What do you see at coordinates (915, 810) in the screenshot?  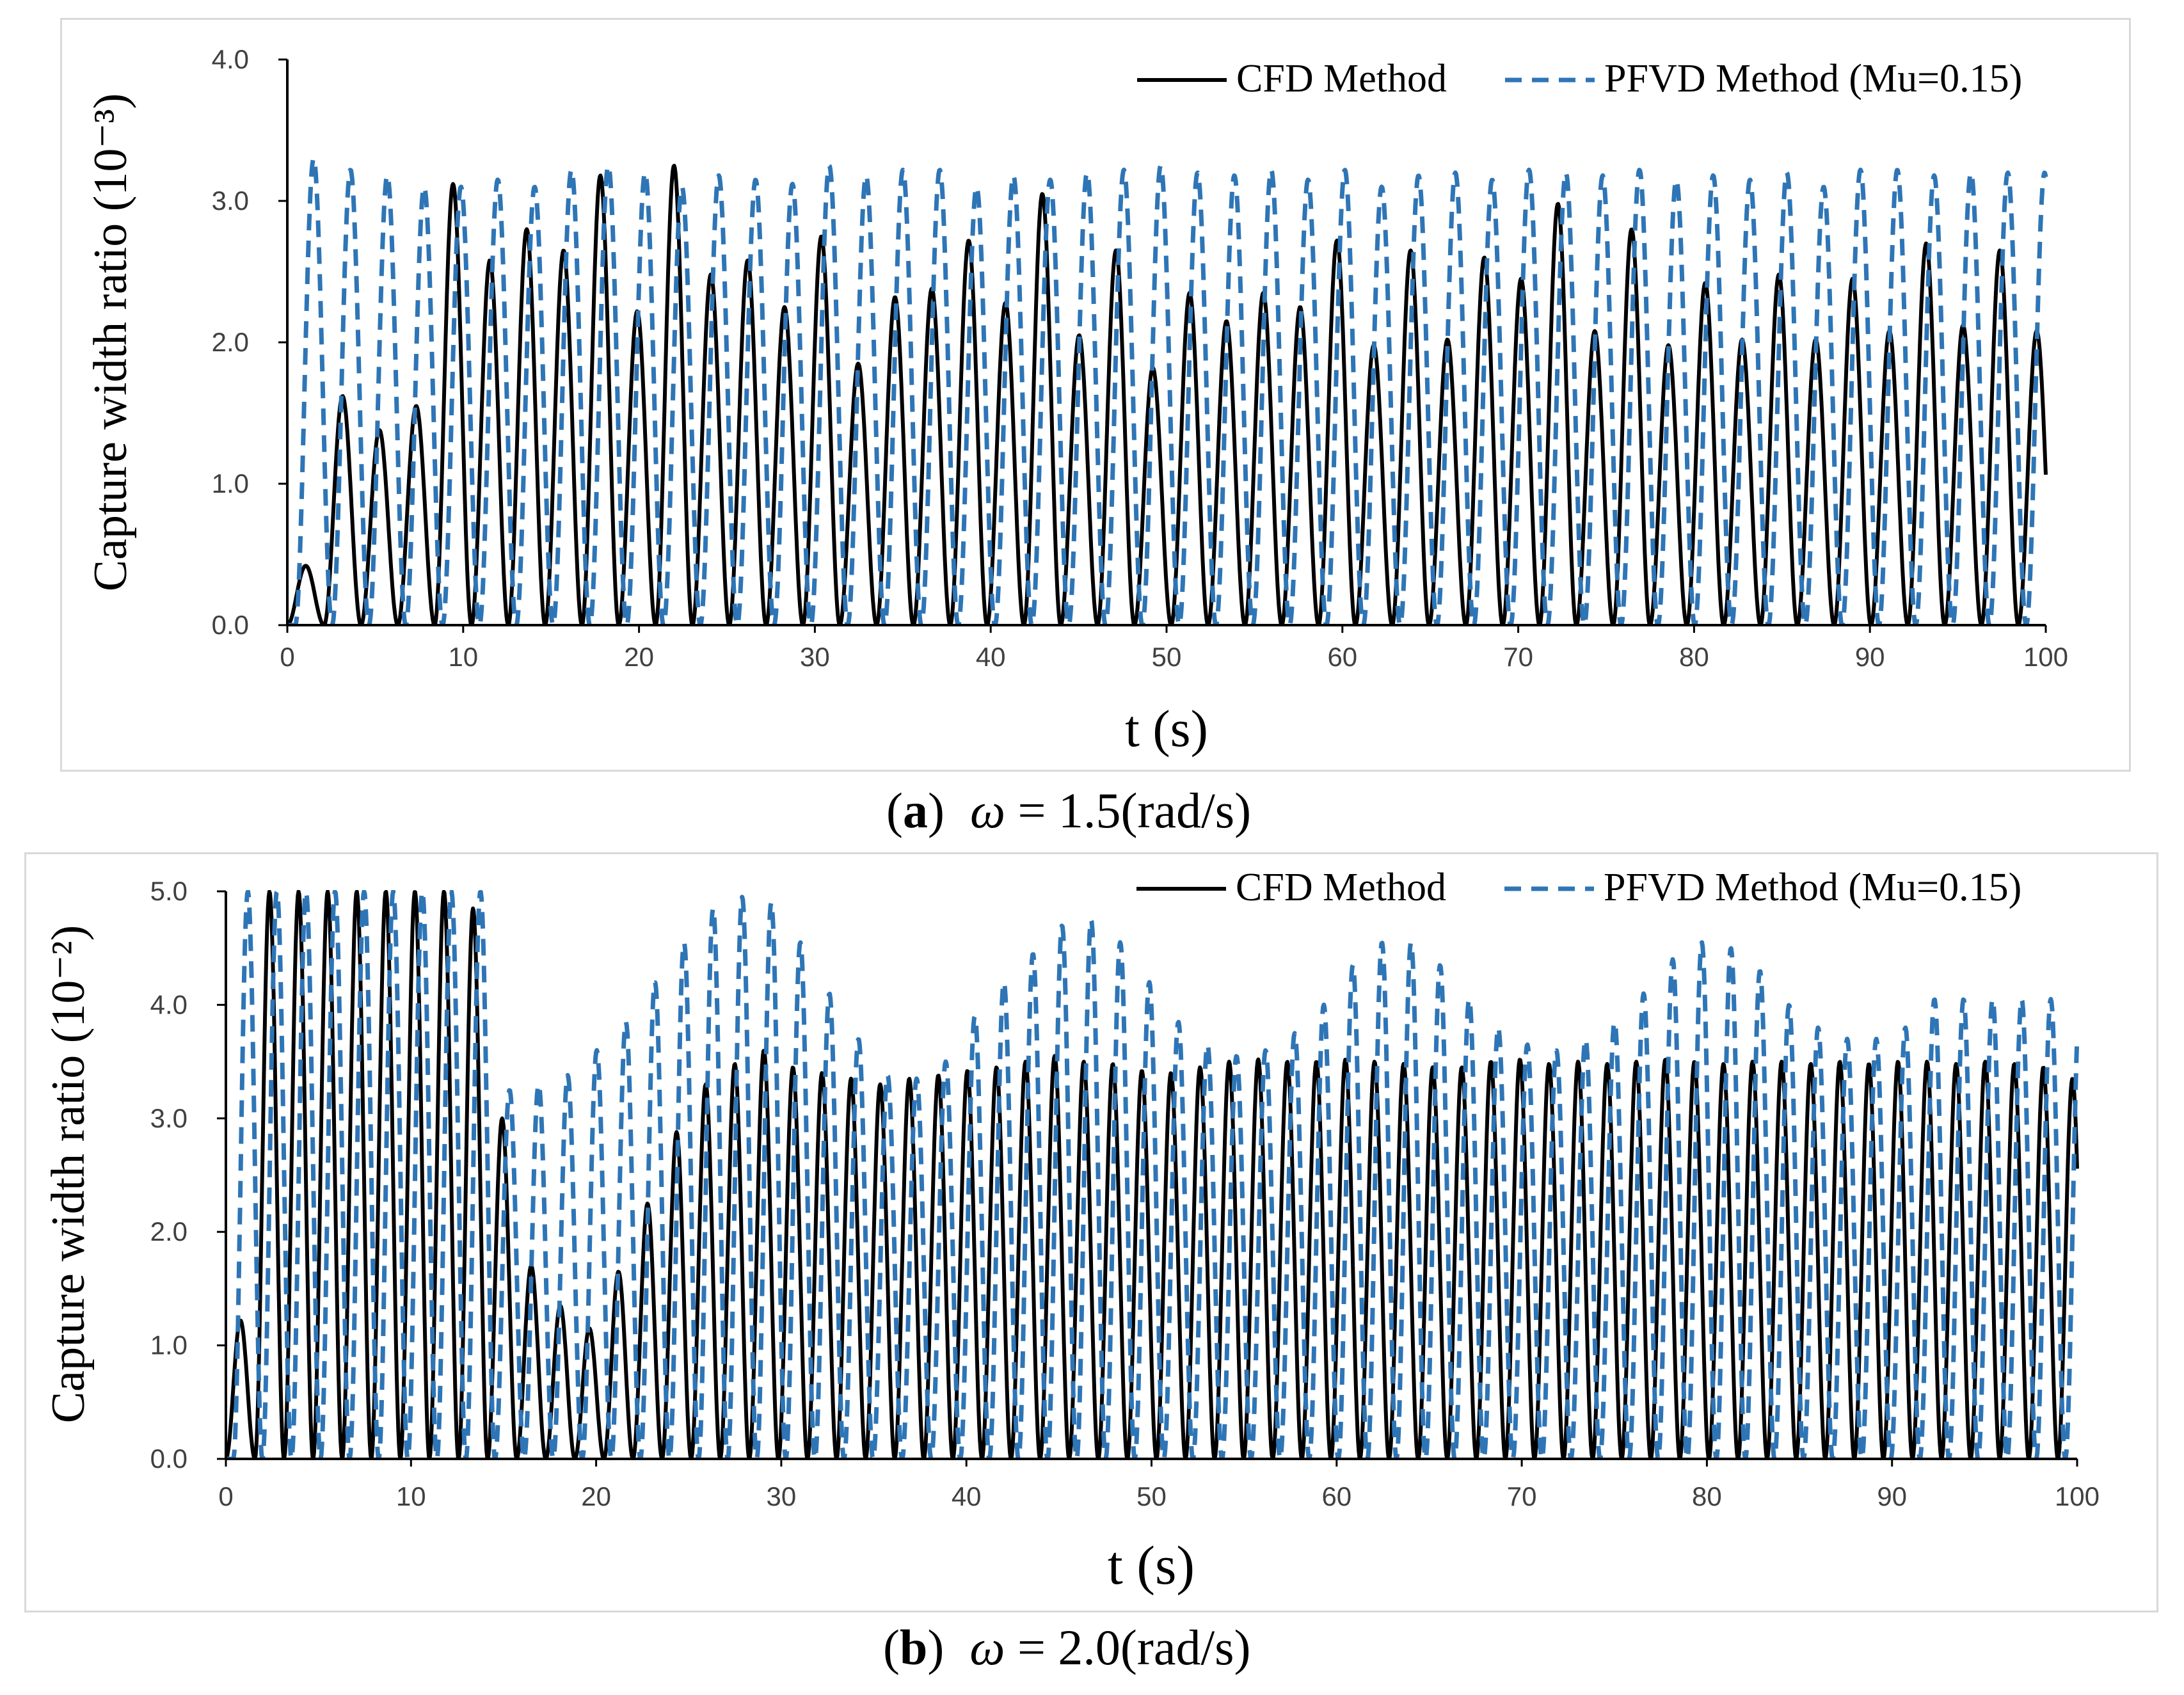 I see `caption-a-label: a` at bounding box center [915, 810].